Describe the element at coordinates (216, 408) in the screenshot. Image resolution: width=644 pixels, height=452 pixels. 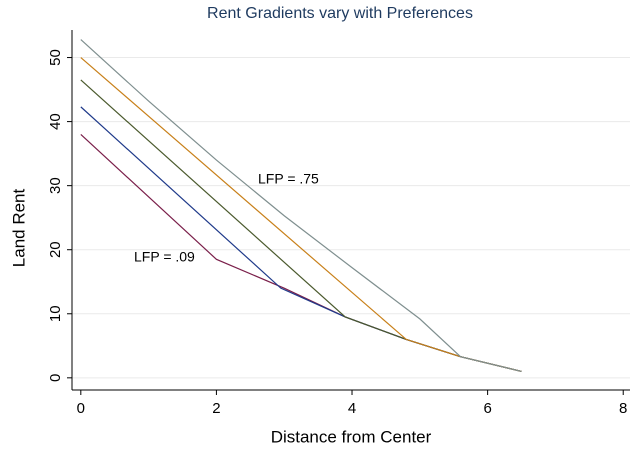
I see `x-tick-label: 2` at that location.